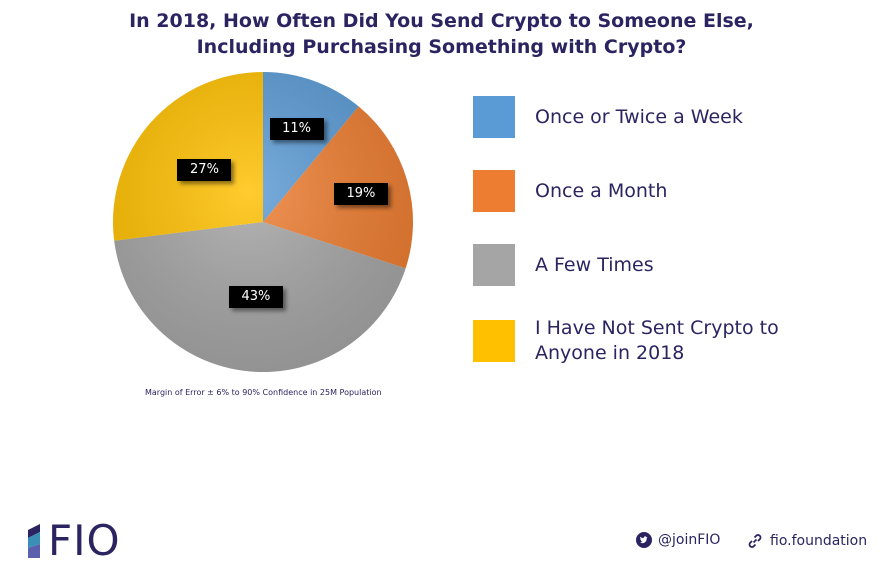  What do you see at coordinates (84, 540) in the screenshot?
I see `logo-text: FIO` at bounding box center [84, 540].